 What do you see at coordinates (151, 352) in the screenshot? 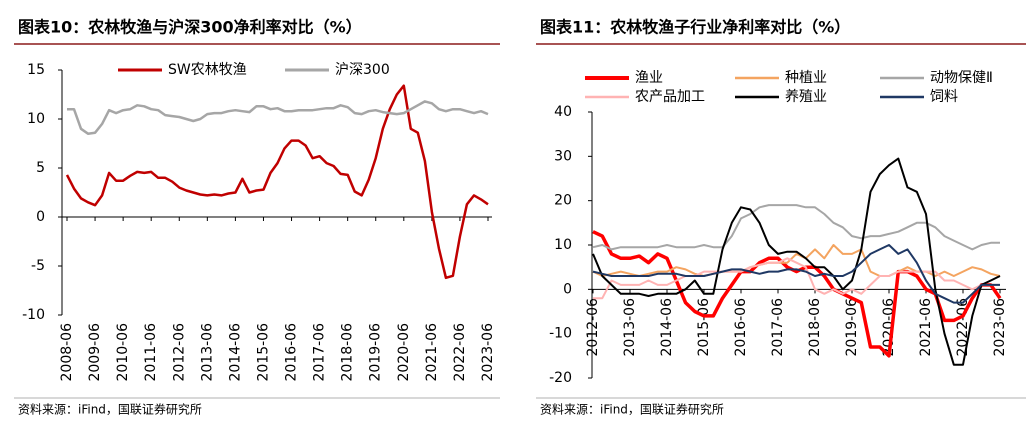
I see `x-tick-label: 2011-06` at bounding box center [151, 352].